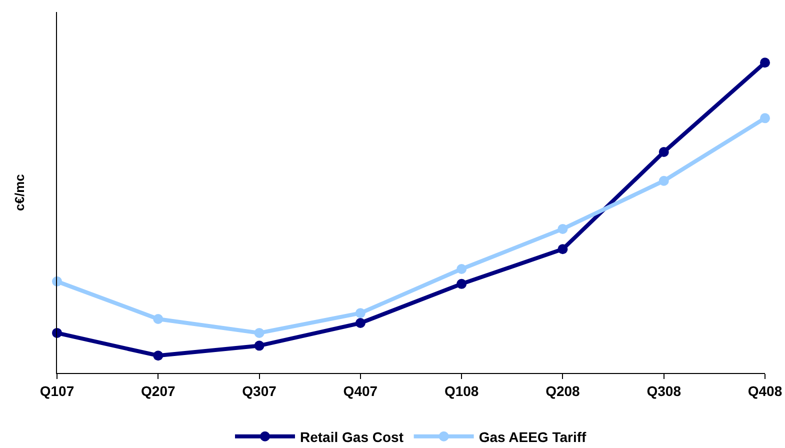  Describe the element at coordinates (664, 390) in the screenshot. I see `x-tick-label: Q308` at that location.